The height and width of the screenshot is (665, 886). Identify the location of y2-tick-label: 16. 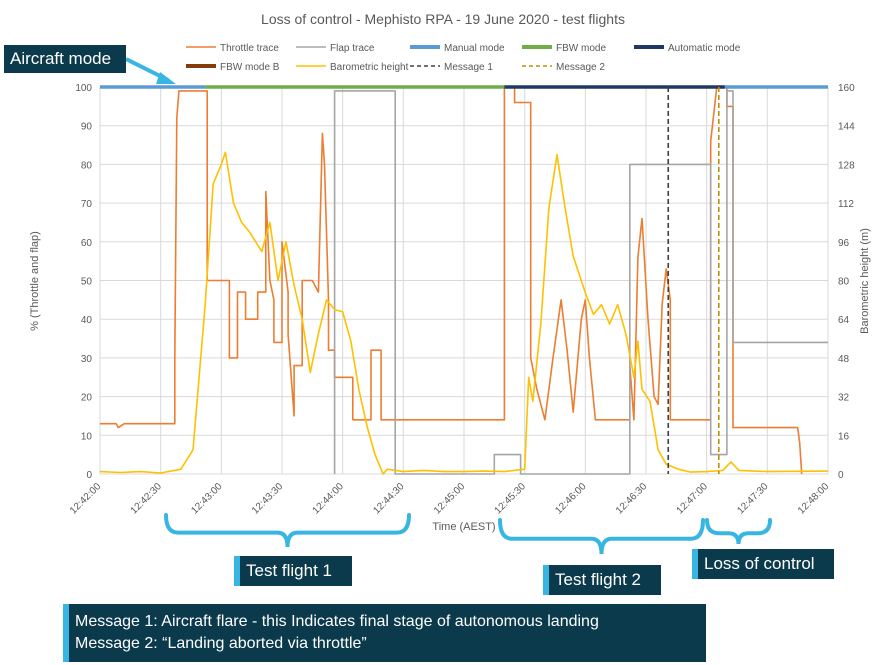
(844, 436).